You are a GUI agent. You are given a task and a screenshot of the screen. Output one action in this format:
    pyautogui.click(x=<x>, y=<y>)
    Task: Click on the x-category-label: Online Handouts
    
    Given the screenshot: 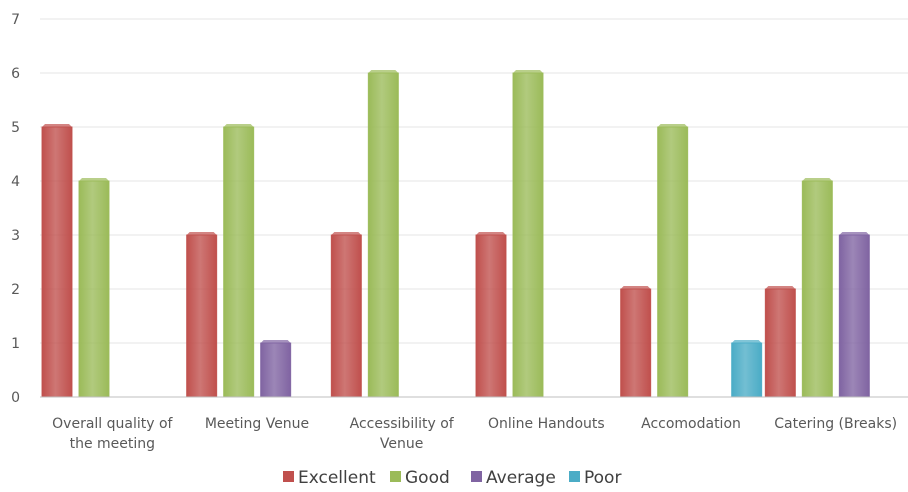 What is the action you would take?
    pyautogui.click(x=546, y=424)
    